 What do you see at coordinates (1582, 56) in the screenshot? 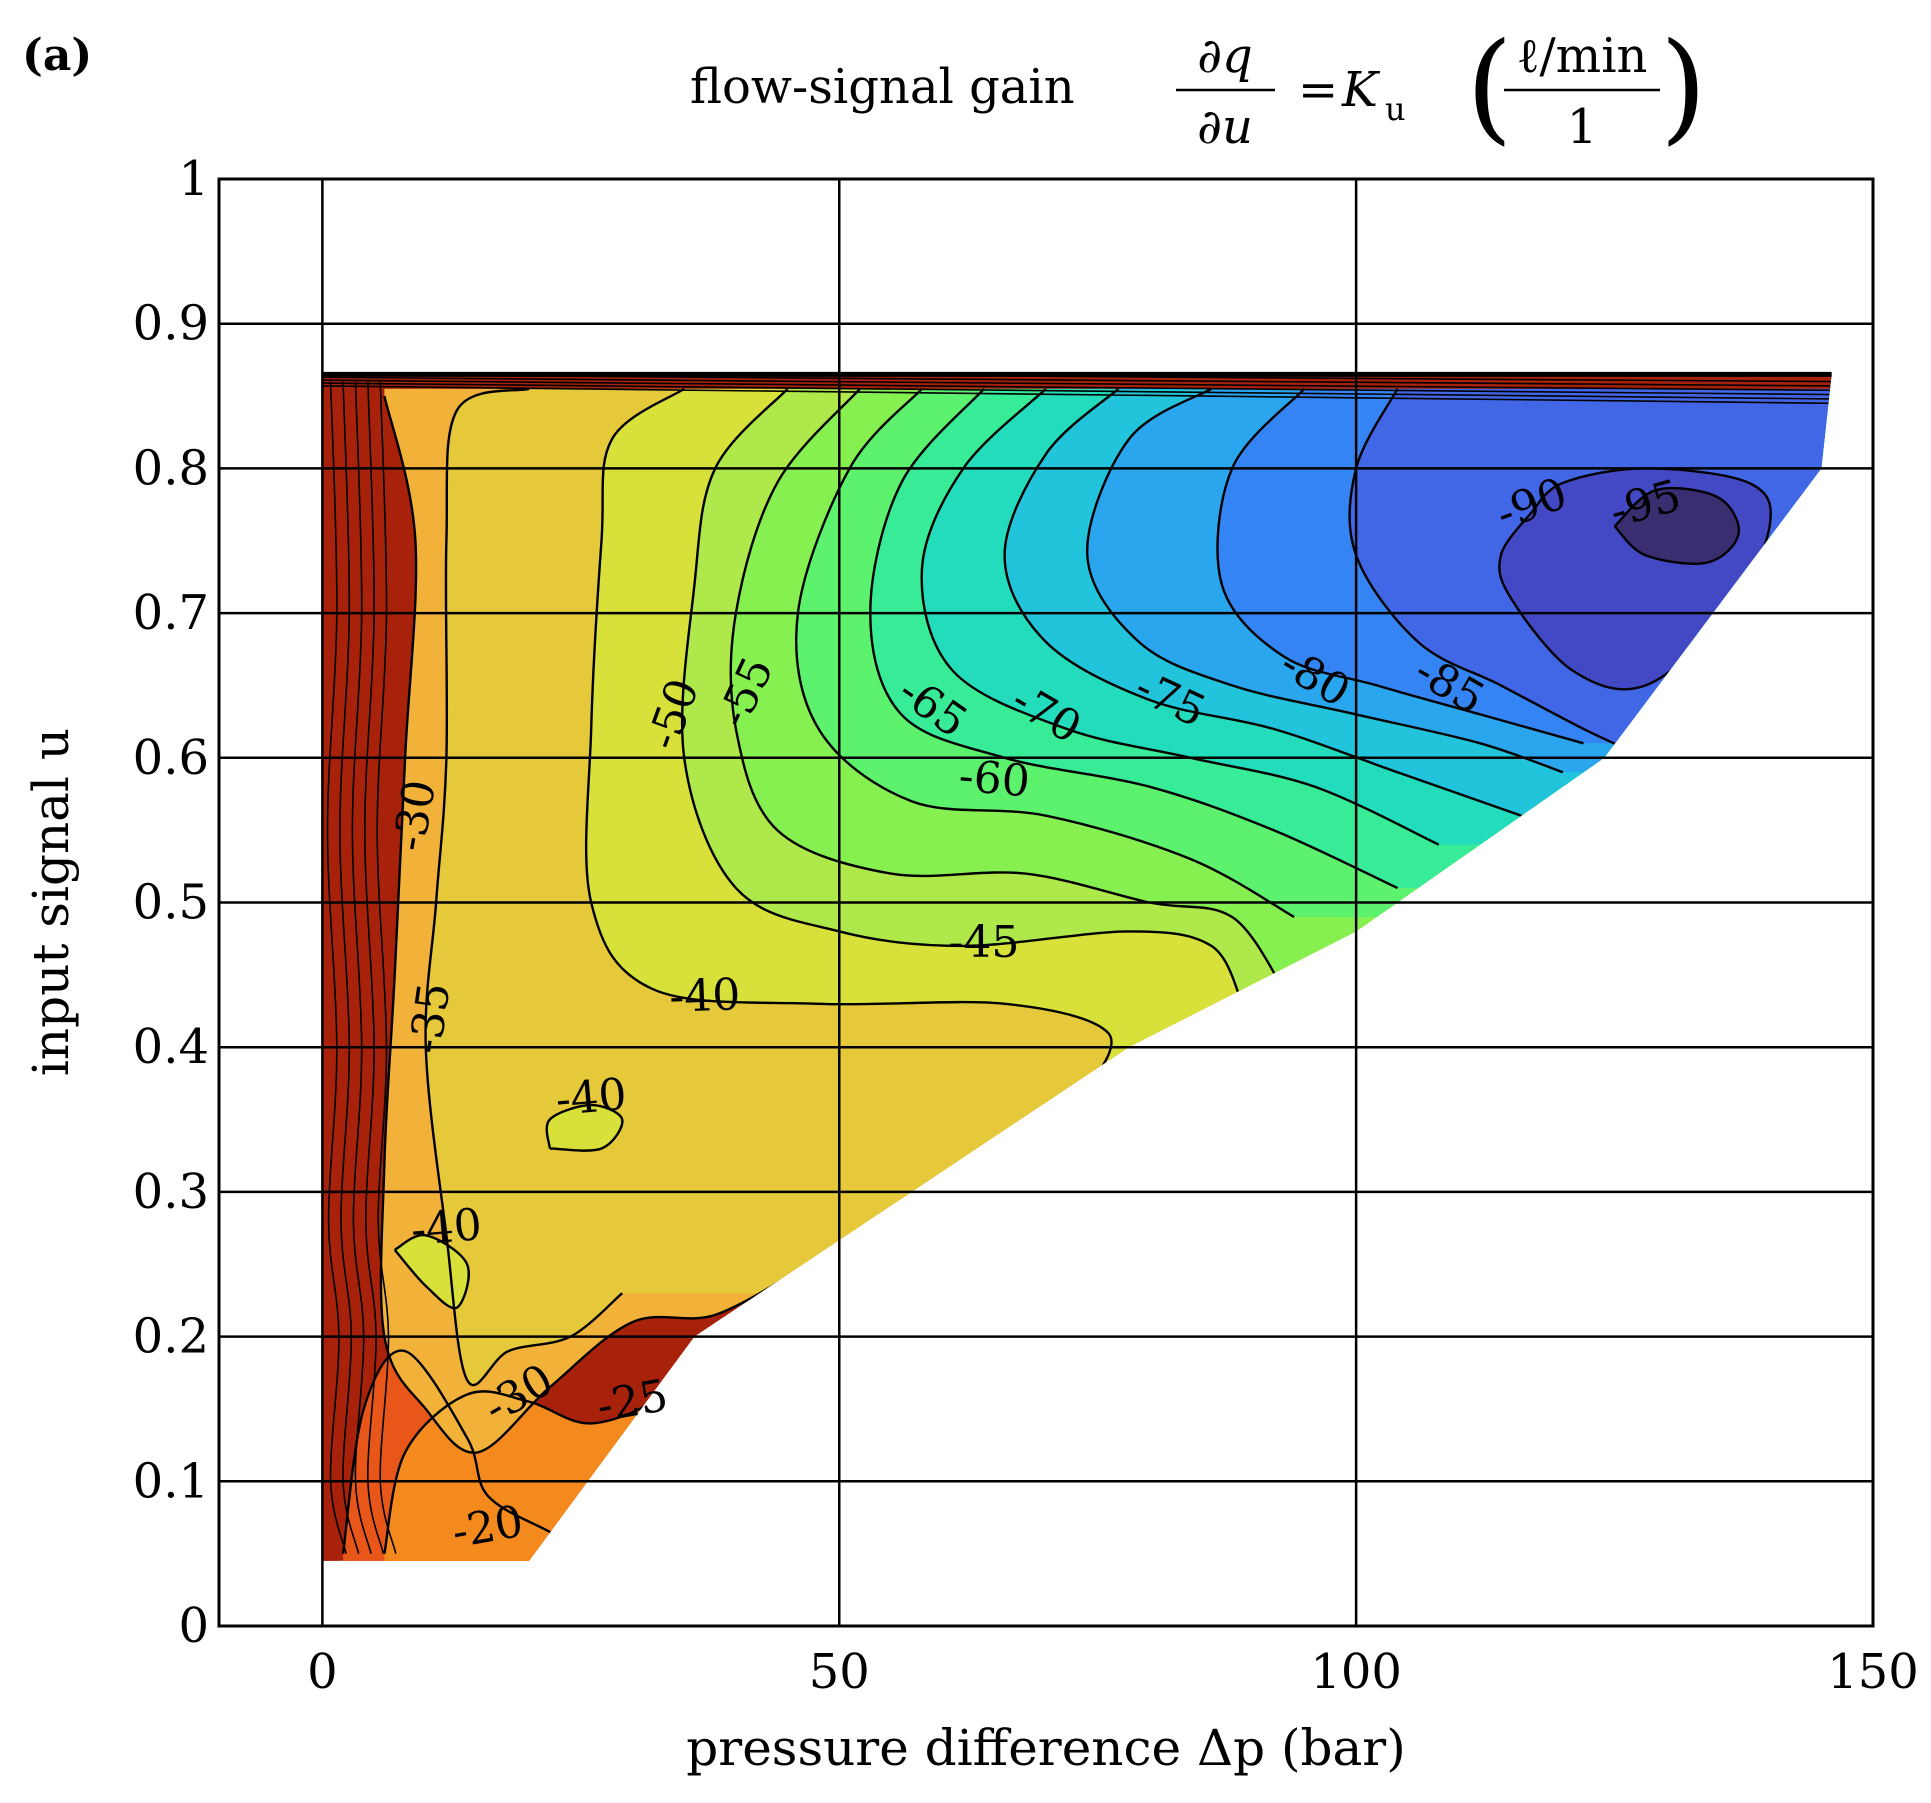
I see `title-unit-numerator: ℓ/min` at bounding box center [1582, 56].